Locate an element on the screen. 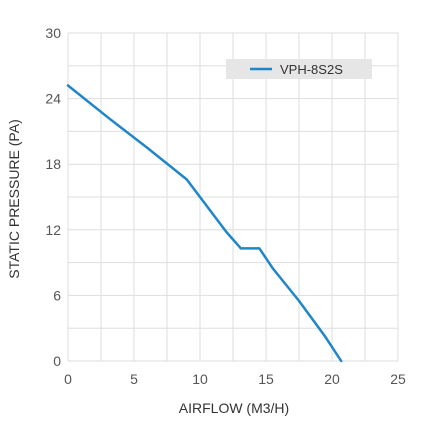 The width and height of the screenshot is (430, 428). y-axis-ticks: 0 6 12 18 24 30 is located at coordinates (53, 197).